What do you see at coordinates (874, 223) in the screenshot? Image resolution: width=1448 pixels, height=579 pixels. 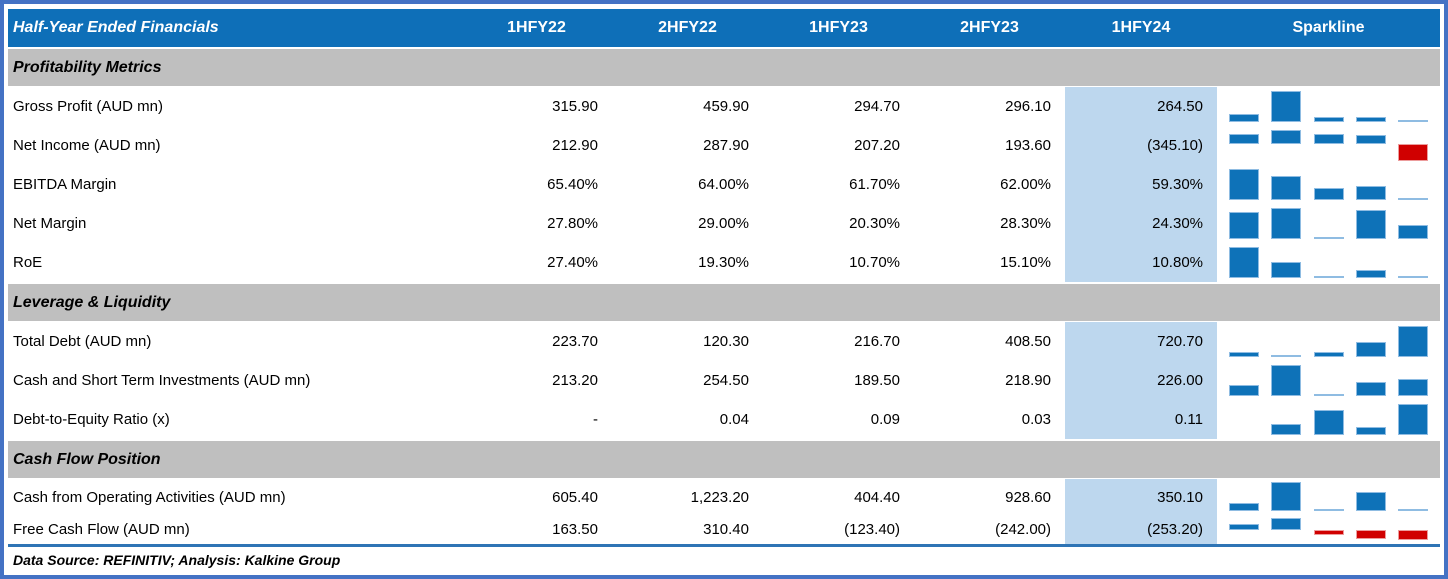 I see `value-1hfy23: 20.30%` at bounding box center [874, 223].